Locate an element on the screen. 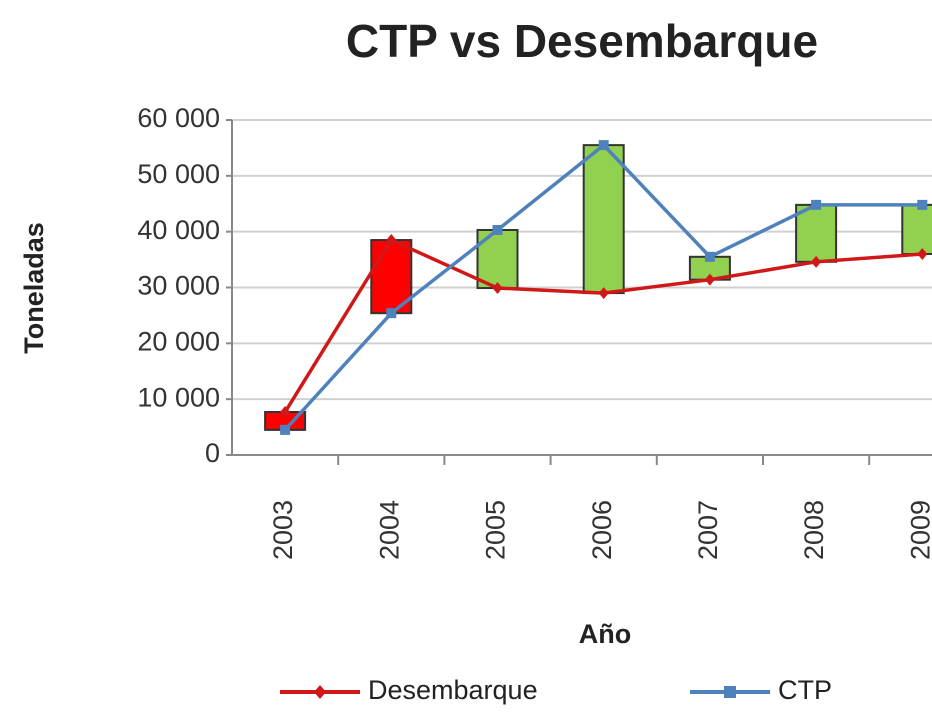 The width and height of the screenshot is (932, 718). y-tick-label: 30 000 is located at coordinates (178, 286).